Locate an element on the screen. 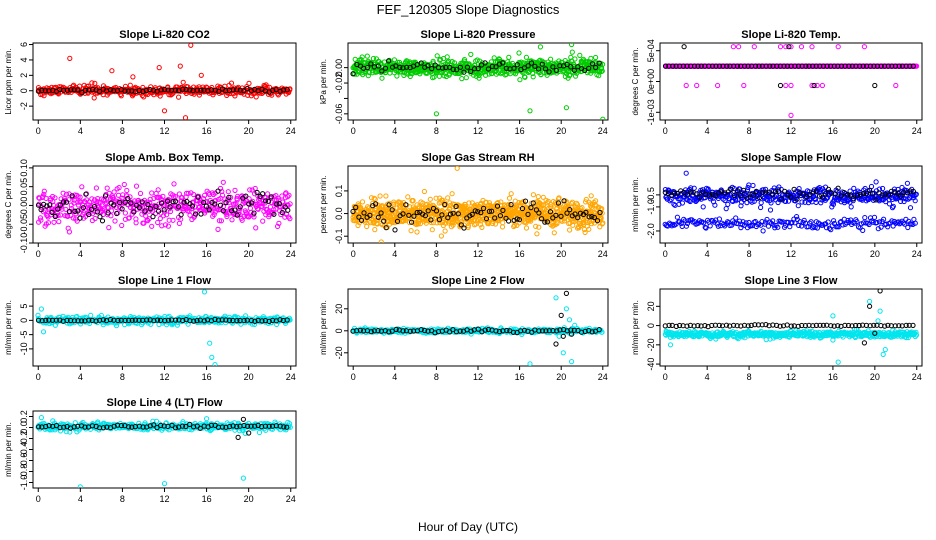  panel-title: Slope Line 2 Flow is located at coordinates (478, 281).